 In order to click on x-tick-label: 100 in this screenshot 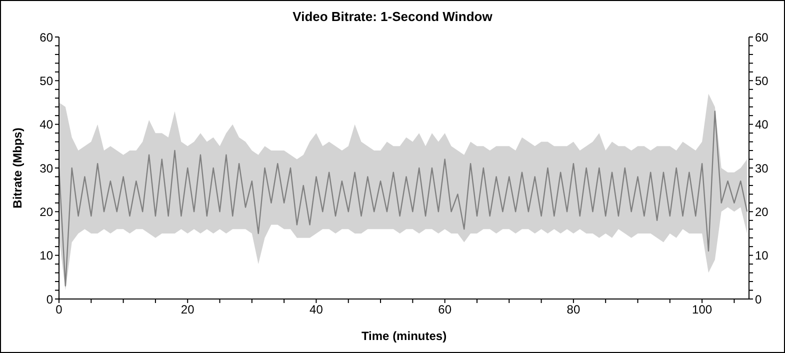, I will do `click(702, 309)`.